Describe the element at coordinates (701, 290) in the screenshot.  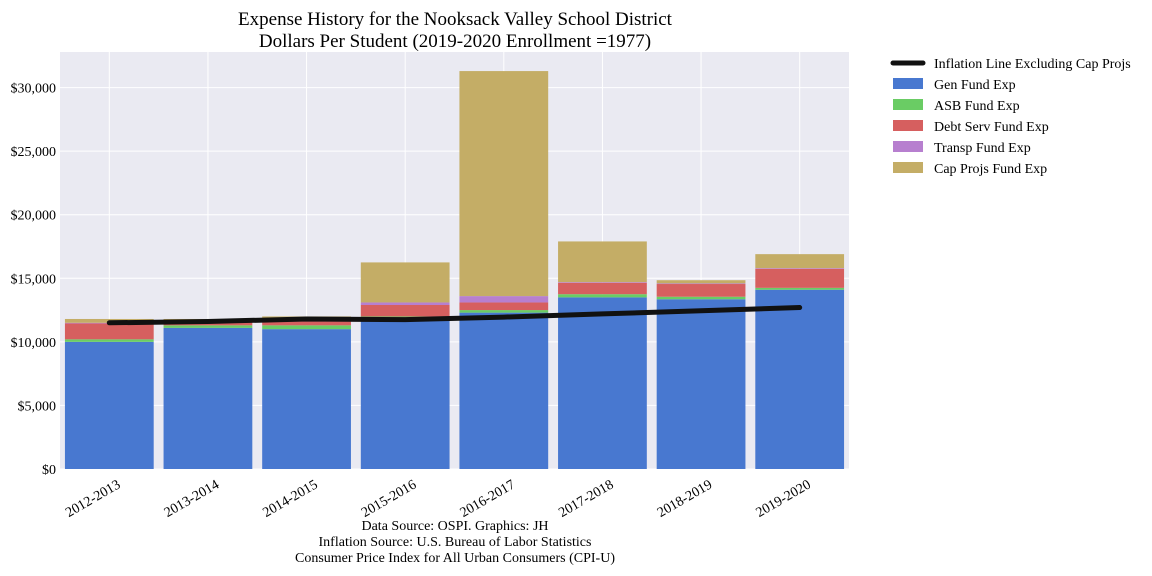
I see `bar-debt-serv-fund-exp-2018-2019` at that location.